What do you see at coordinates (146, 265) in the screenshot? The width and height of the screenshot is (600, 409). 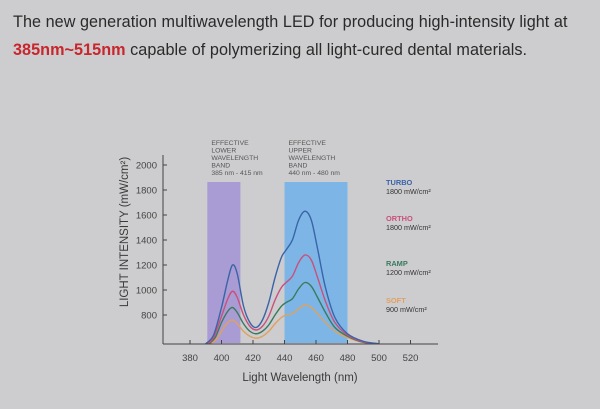 I see `y-tick-label: 1200` at bounding box center [146, 265].